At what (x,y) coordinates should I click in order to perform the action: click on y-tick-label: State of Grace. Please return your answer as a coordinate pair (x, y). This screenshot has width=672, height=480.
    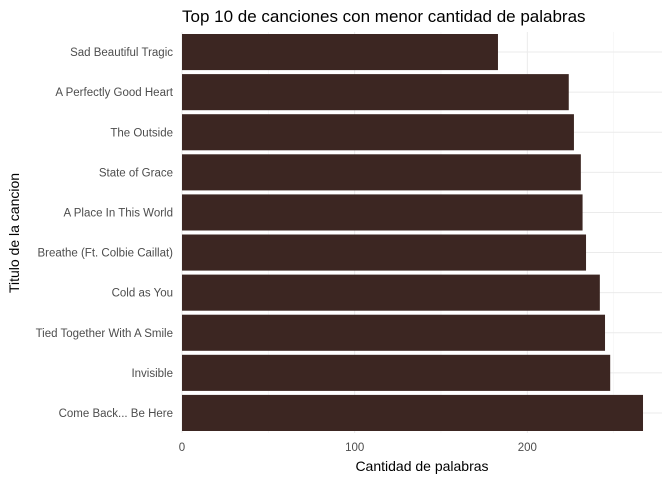
    Looking at the image, I should click on (136, 173).